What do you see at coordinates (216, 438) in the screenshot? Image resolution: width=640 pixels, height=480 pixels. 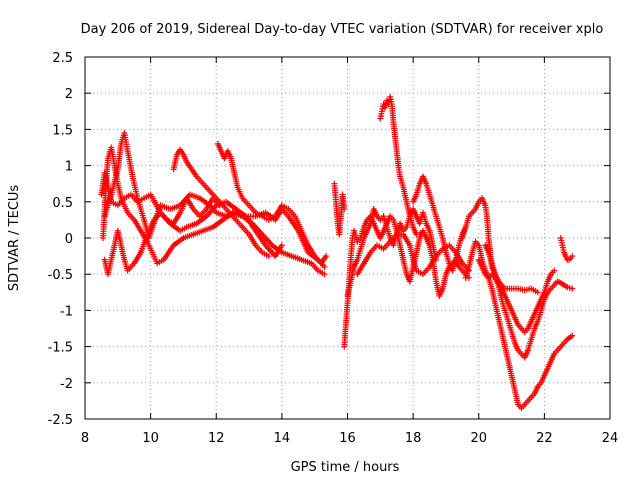 I see `x-tick-label: 12` at bounding box center [216, 438].